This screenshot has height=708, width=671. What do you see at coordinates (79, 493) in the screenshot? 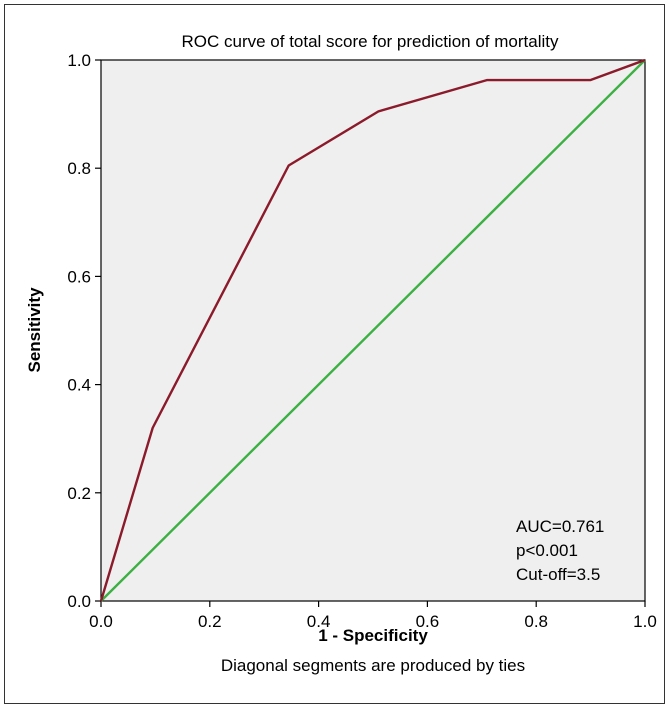
I see `y-tick-label: 0.2` at bounding box center [79, 493].